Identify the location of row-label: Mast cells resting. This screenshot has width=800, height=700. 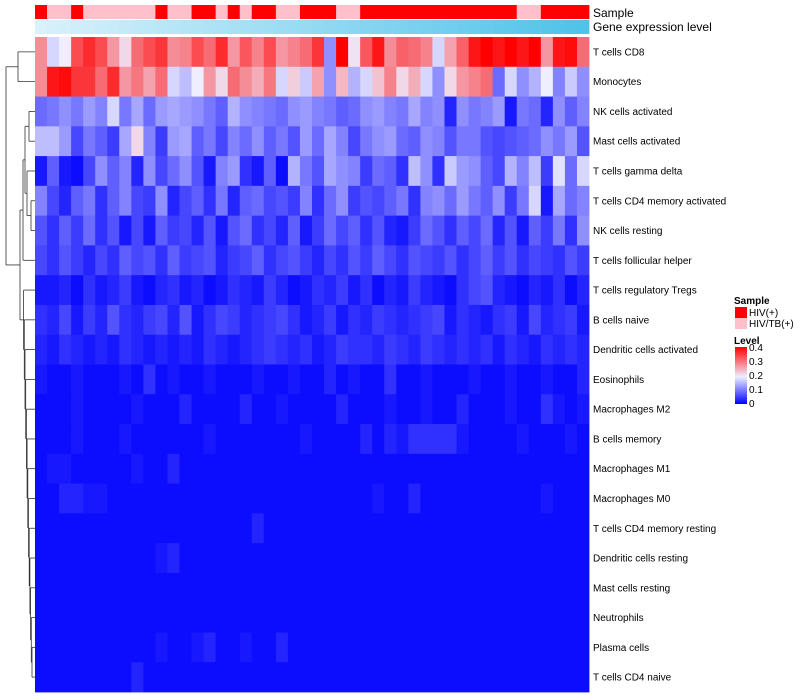
(631, 588).